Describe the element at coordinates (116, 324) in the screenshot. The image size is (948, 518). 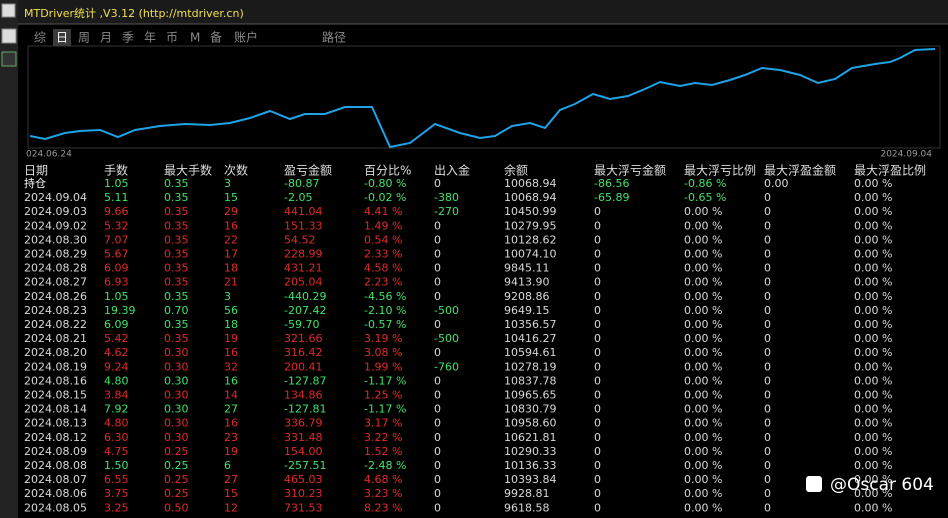
I see `table-cell: 6.09` at that location.